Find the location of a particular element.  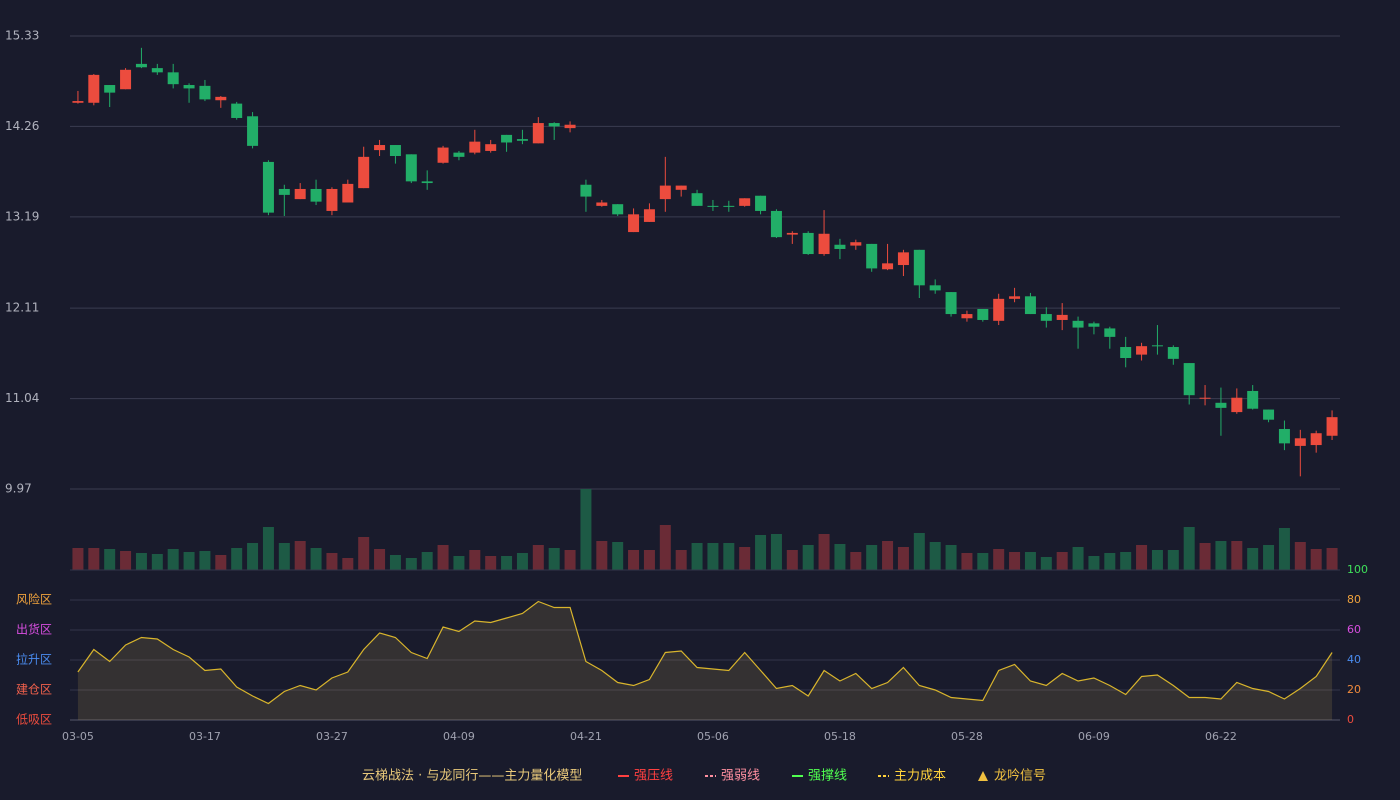

zone-label: 建仓区 is located at coordinates (34, 690).